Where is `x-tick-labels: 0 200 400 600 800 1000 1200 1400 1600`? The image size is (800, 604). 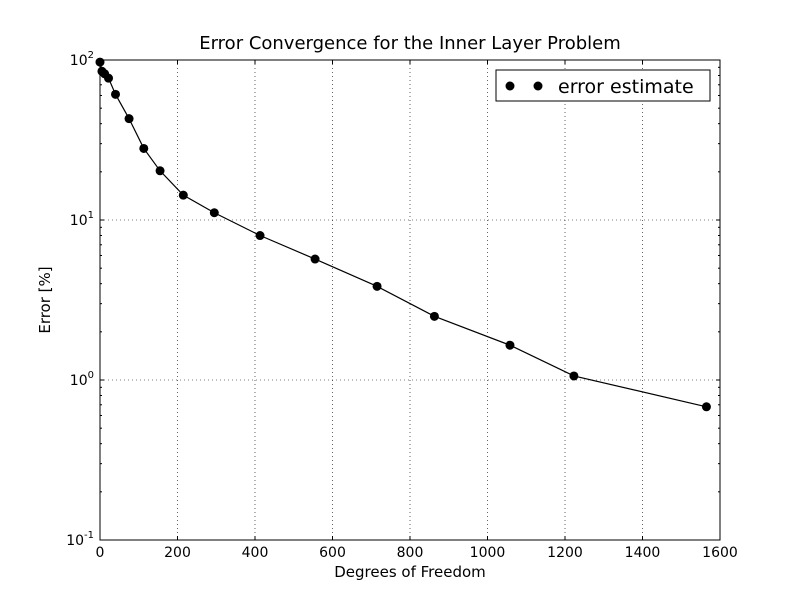 x-tick-labels: 0 200 400 600 800 1000 1200 1400 1600 is located at coordinates (417, 553).